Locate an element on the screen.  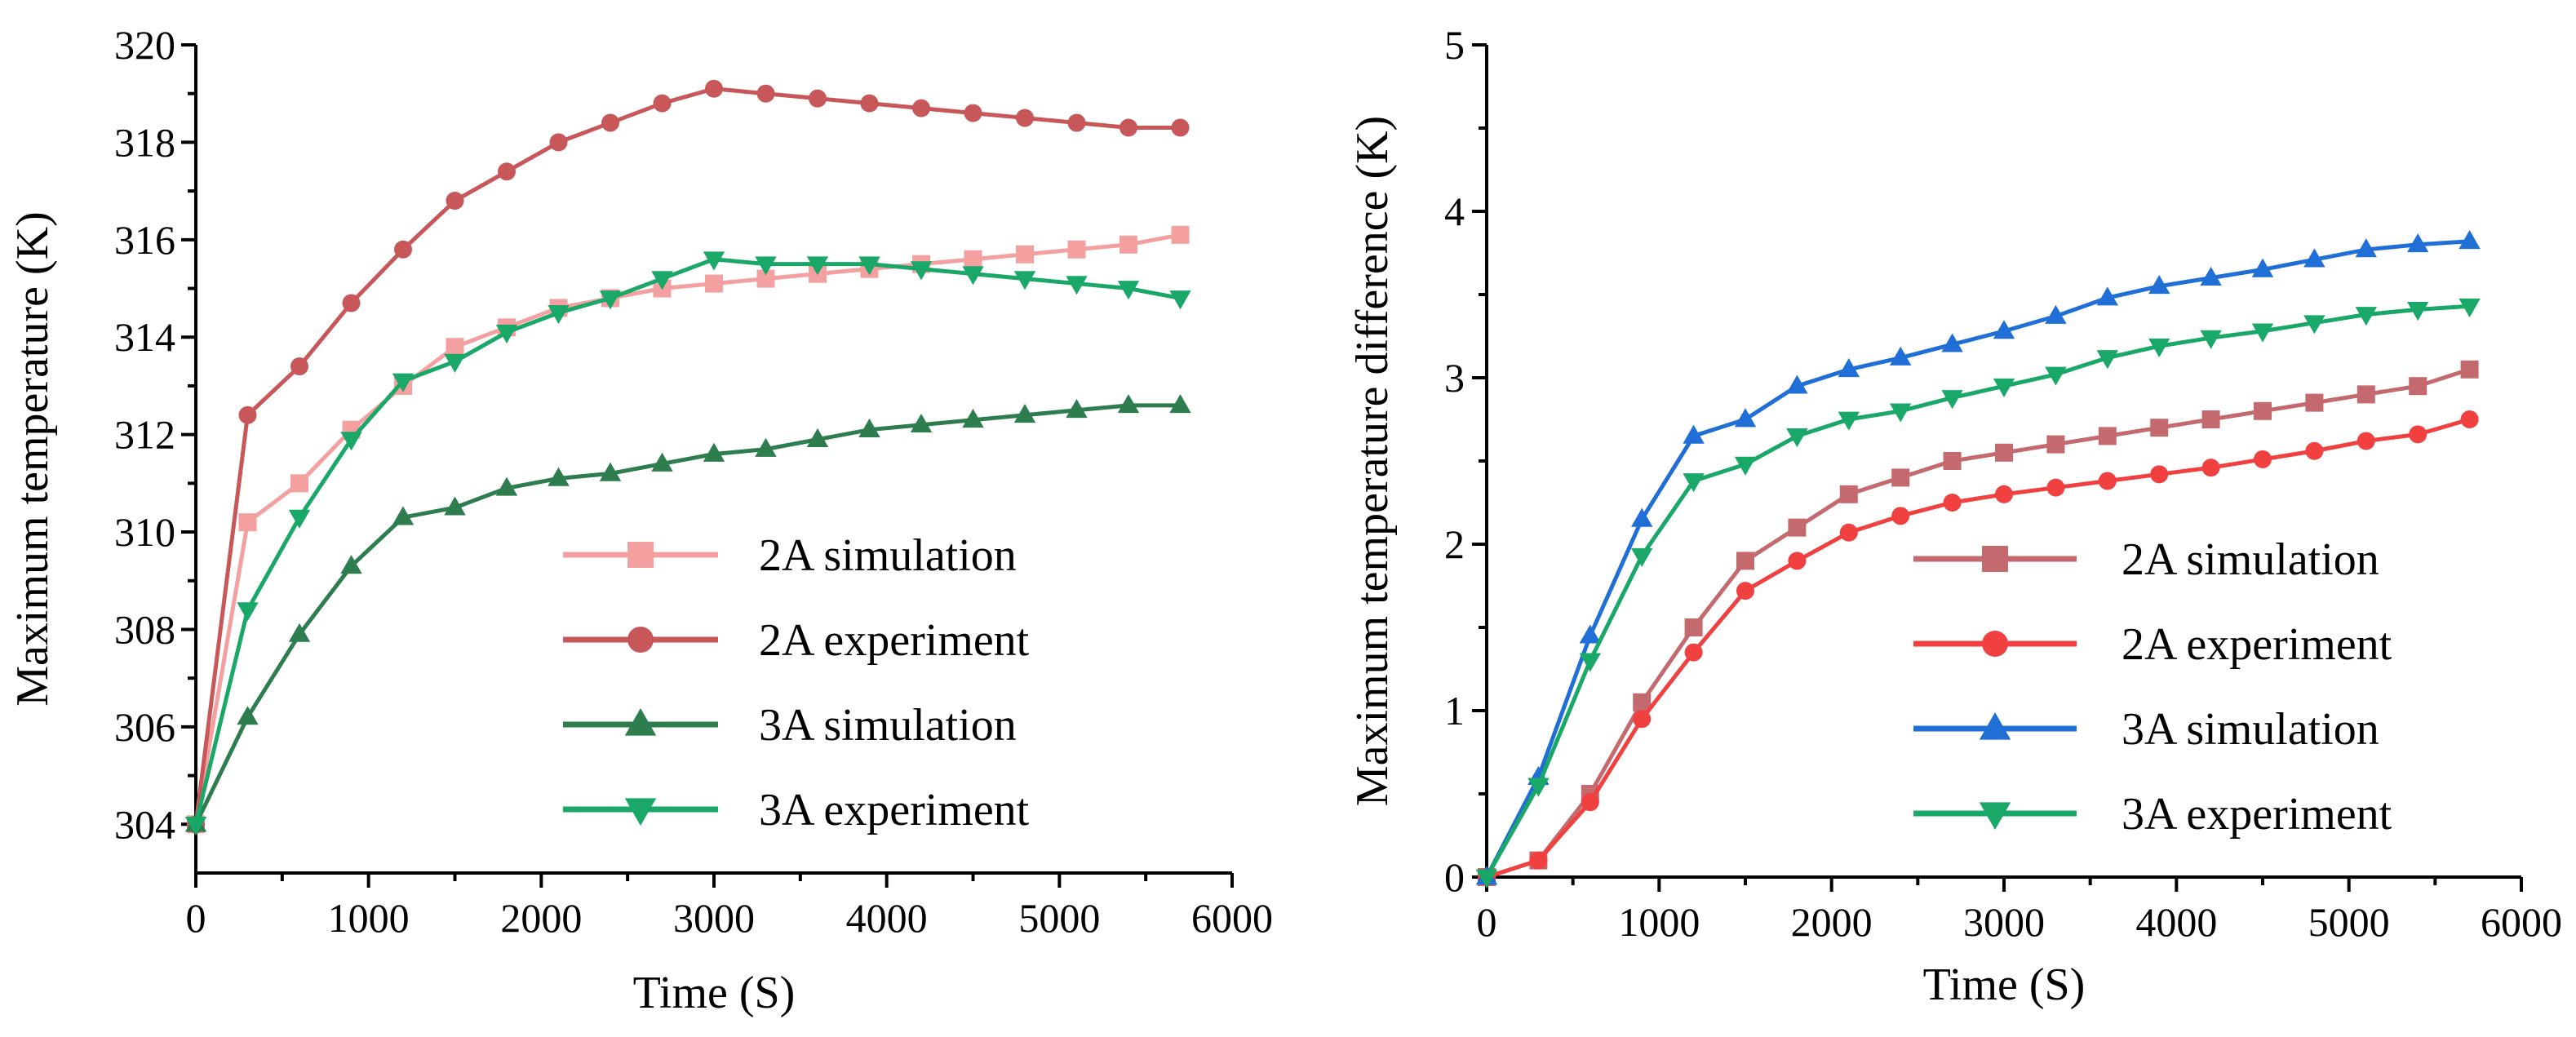
y-tick-label: 2 is located at coordinates (1454, 544).